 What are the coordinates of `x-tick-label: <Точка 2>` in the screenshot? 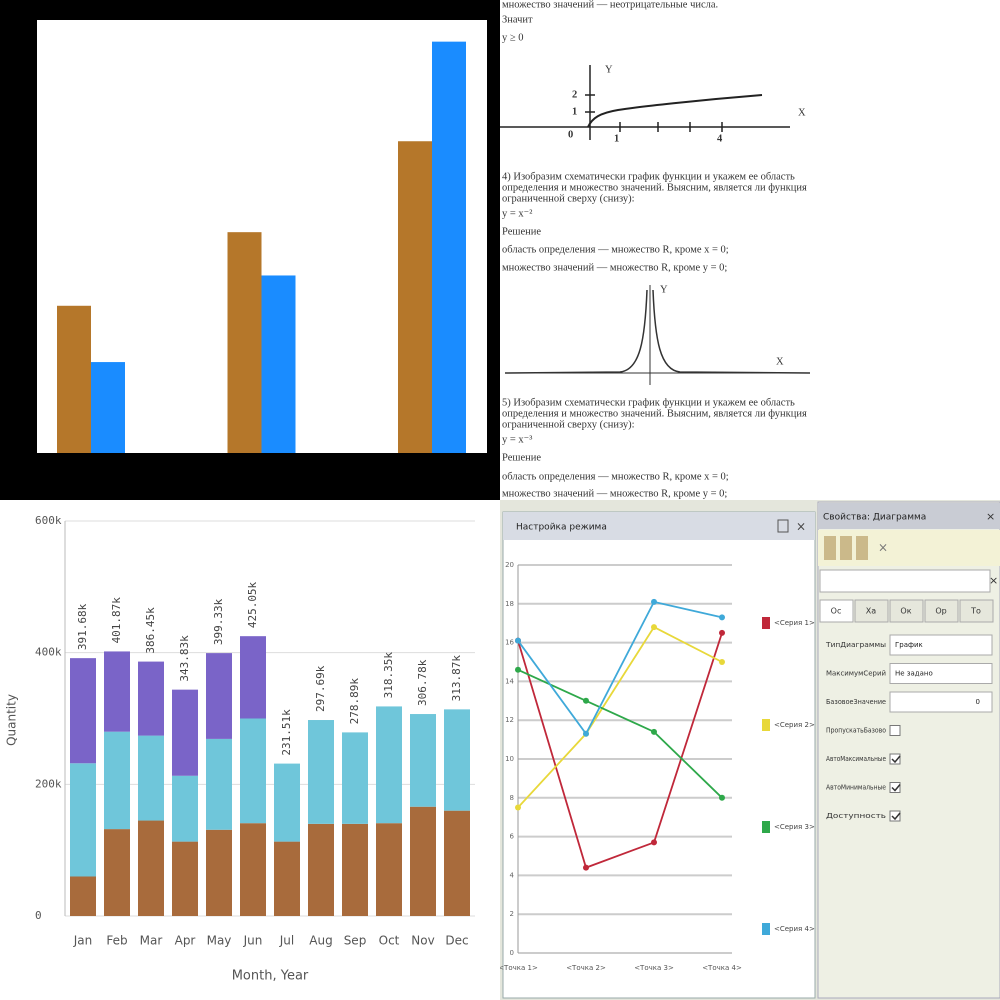 It's located at (586, 968).